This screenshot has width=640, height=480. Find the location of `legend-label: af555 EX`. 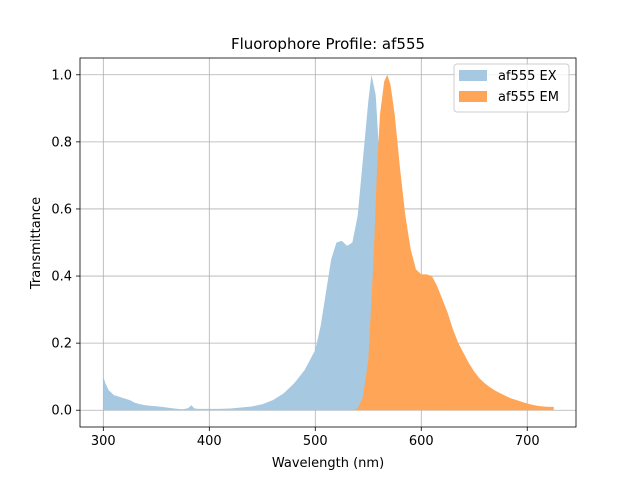

legend-label: af555 EX is located at coordinates (527, 76).